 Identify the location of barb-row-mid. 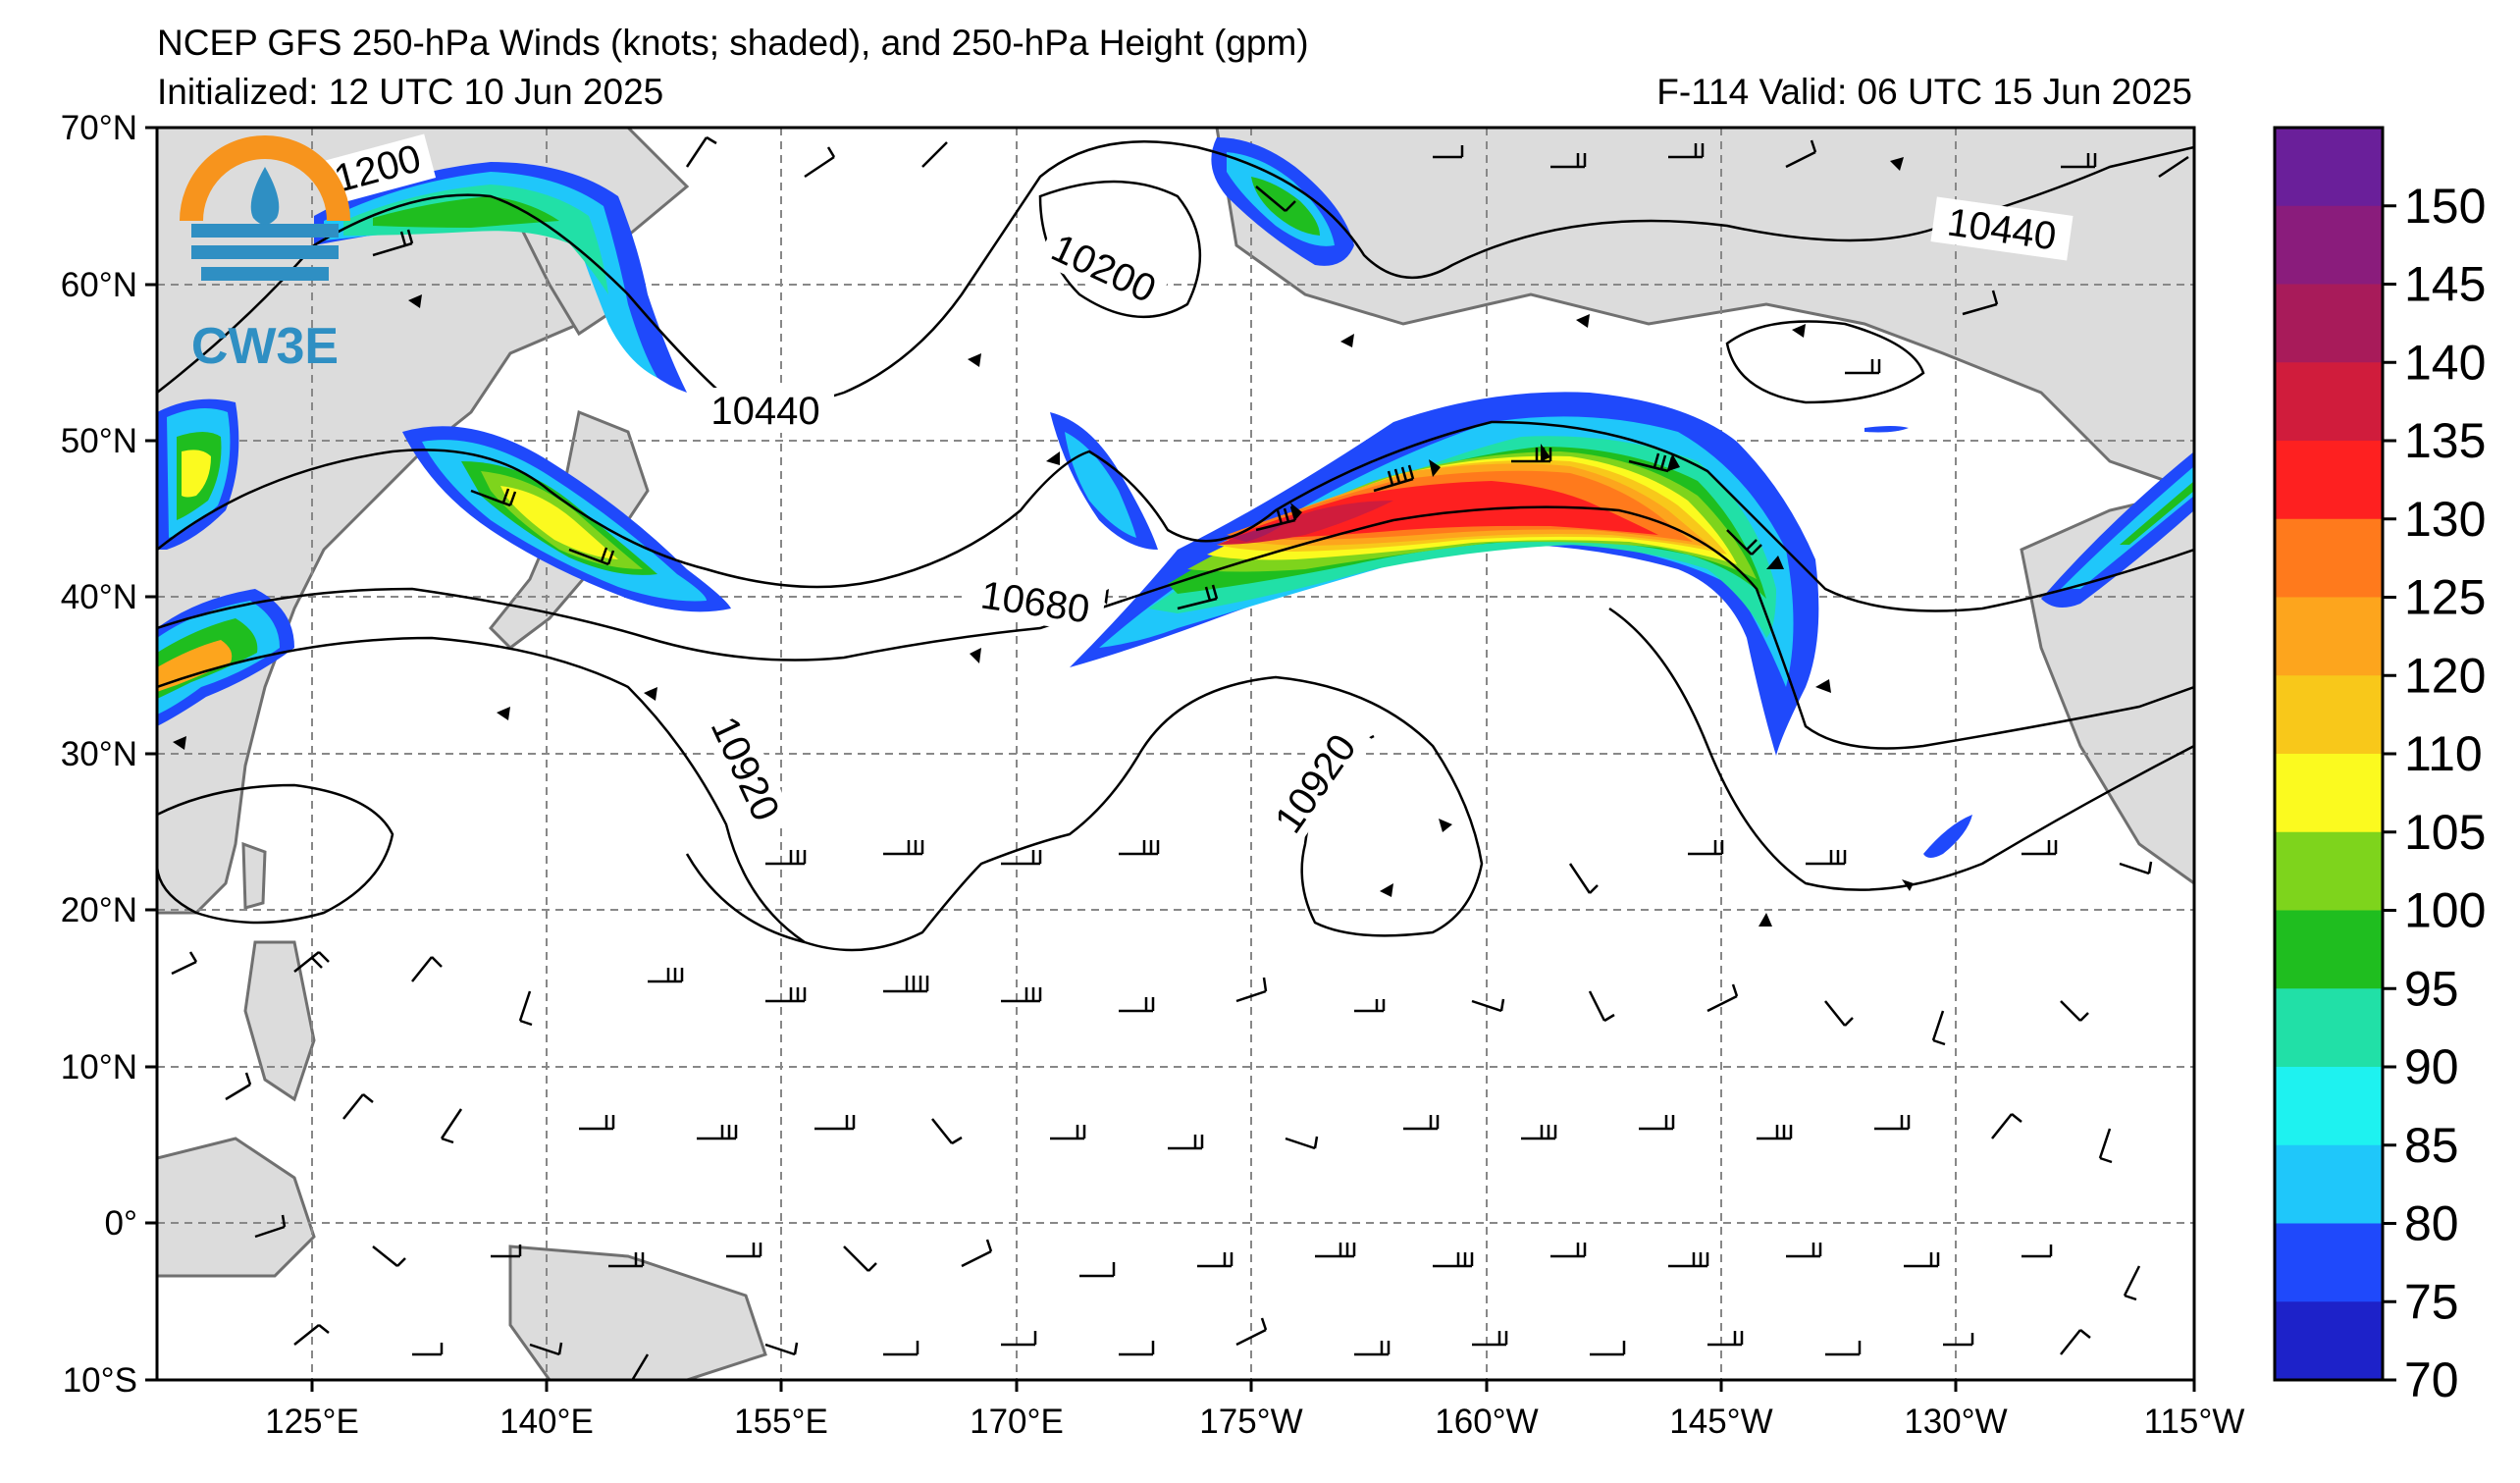
(1459, 867).